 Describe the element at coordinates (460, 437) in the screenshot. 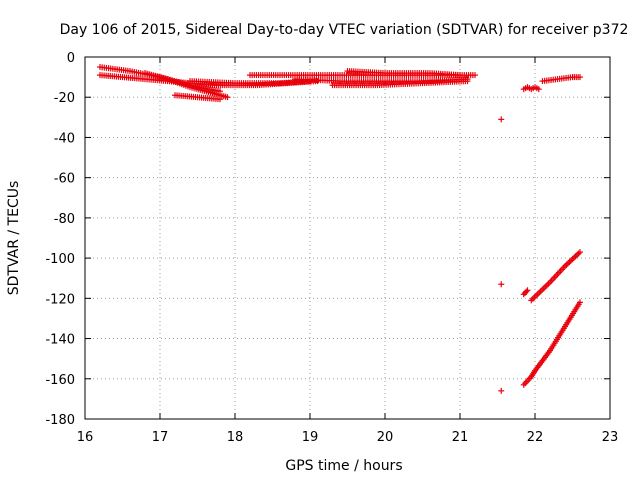

I see `x-tick-label: 21` at that location.